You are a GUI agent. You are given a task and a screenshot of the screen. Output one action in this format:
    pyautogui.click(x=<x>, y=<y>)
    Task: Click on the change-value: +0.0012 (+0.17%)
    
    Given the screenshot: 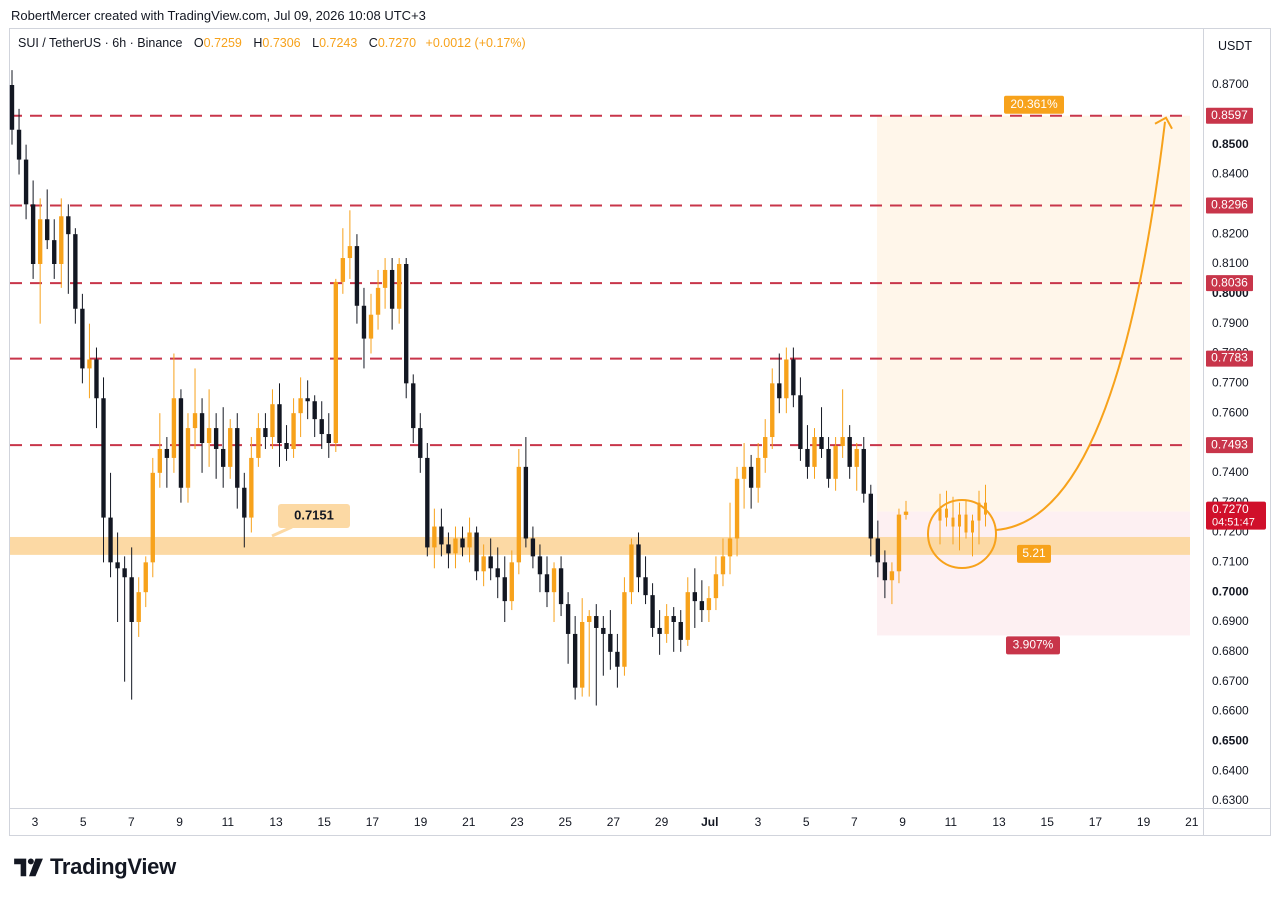 What is the action you would take?
    pyautogui.click(x=475, y=43)
    